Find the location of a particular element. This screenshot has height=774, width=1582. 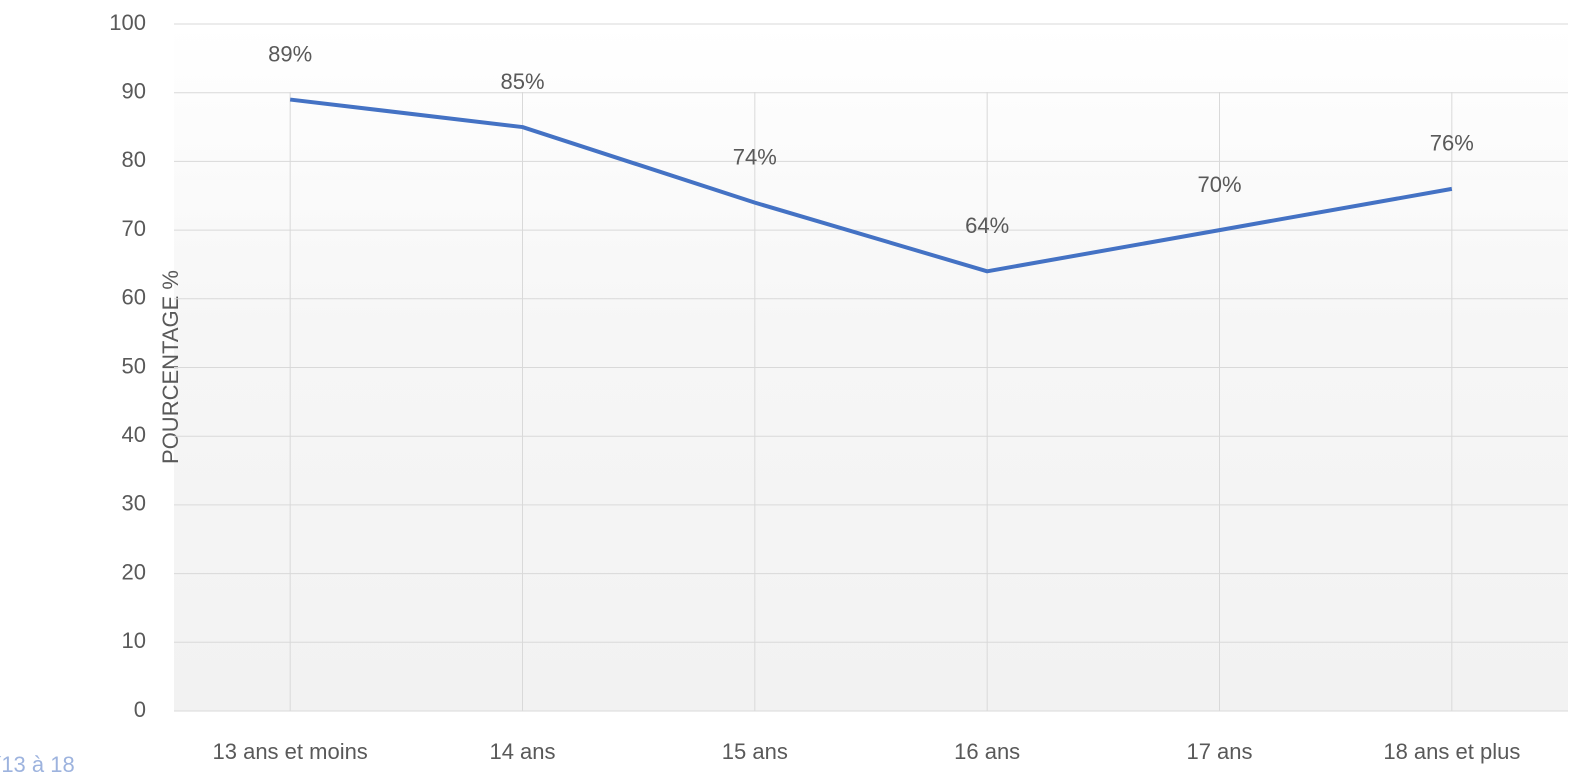

y-tick-label: 100 is located at coordinates (127, 22).